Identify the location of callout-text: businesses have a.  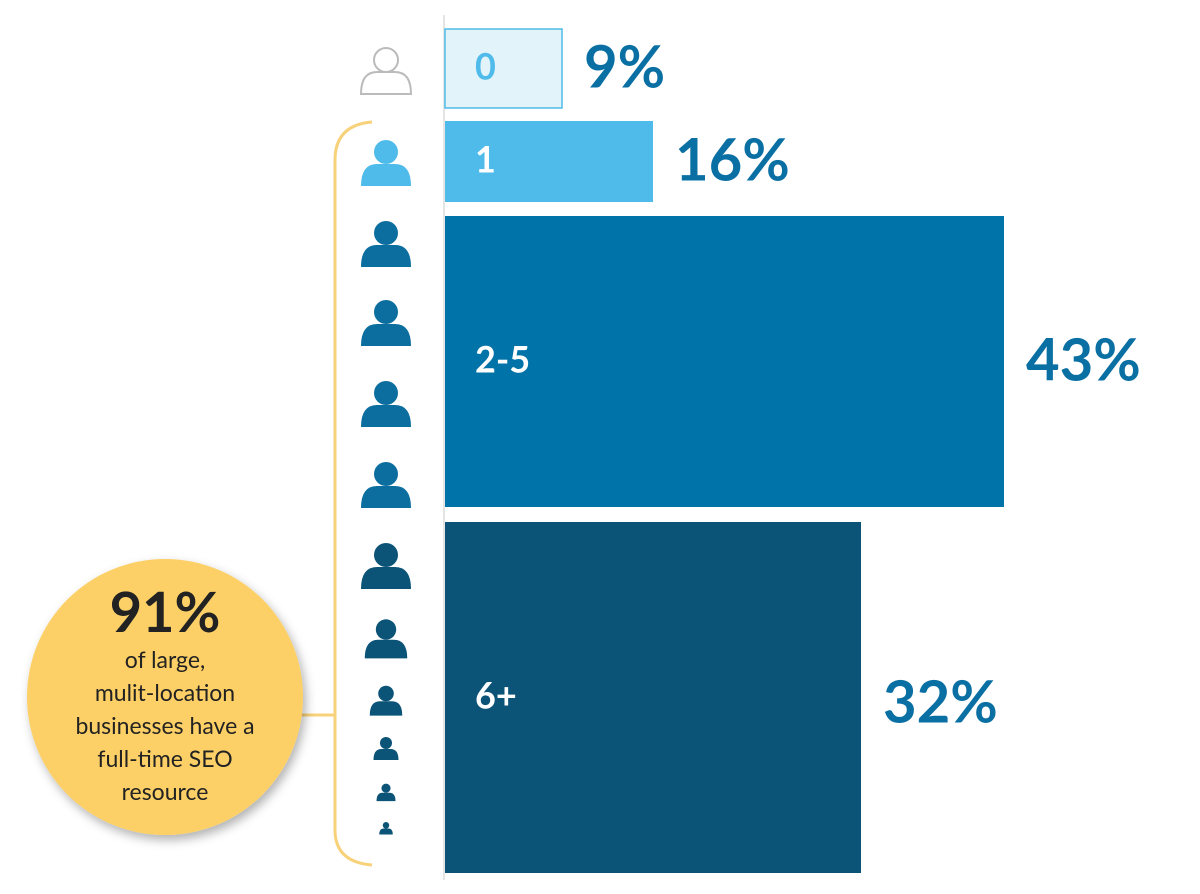
(164, 725).